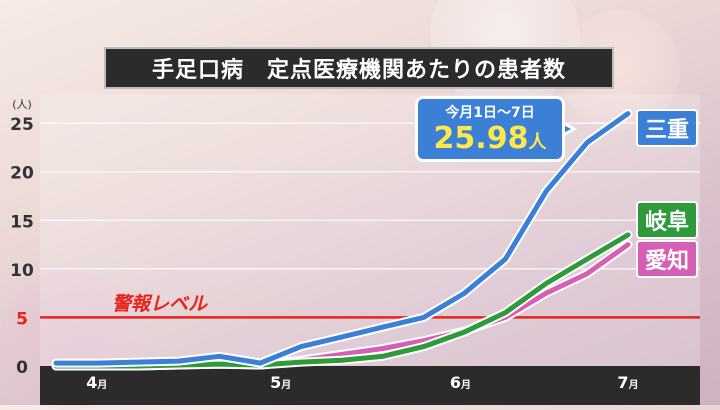 This screenshot has height=410, width=720. I want to click on y-tick-label: 20, so click(22, 174).